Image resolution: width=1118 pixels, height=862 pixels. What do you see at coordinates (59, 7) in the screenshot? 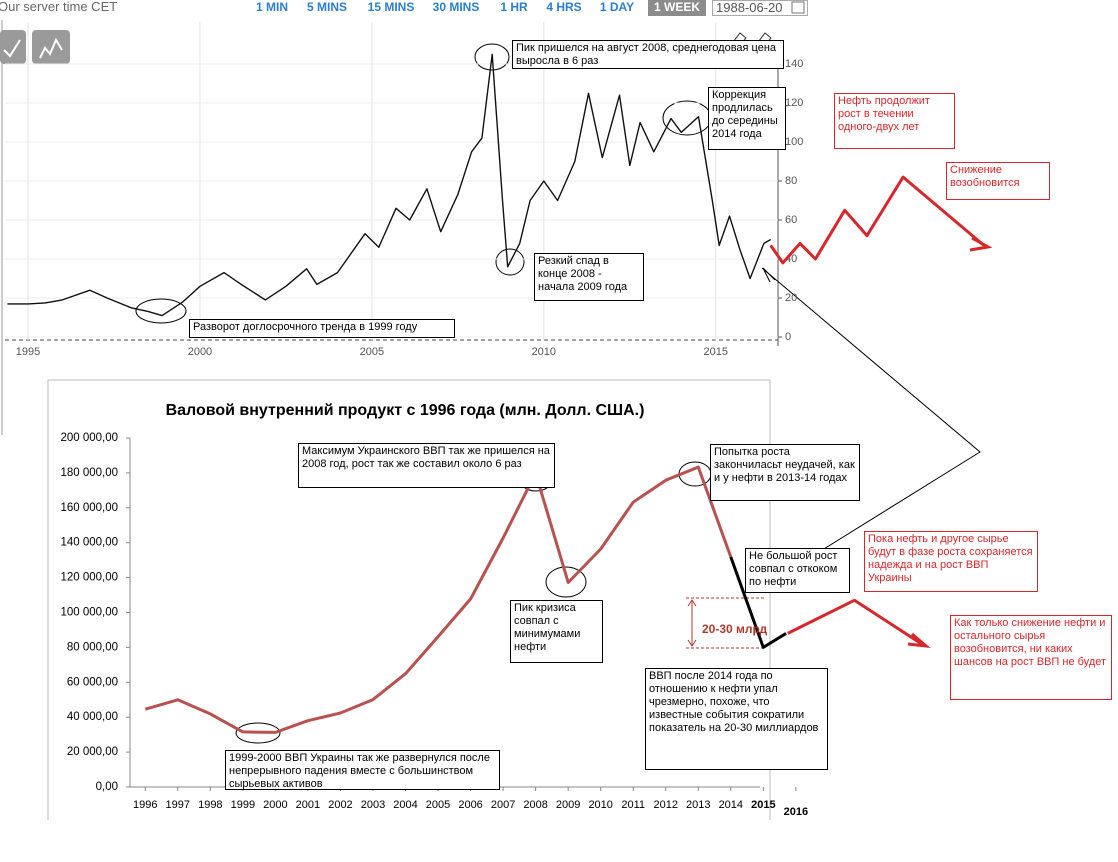
I see `server-time: Our server time CET` at bounding box center [59, 7].